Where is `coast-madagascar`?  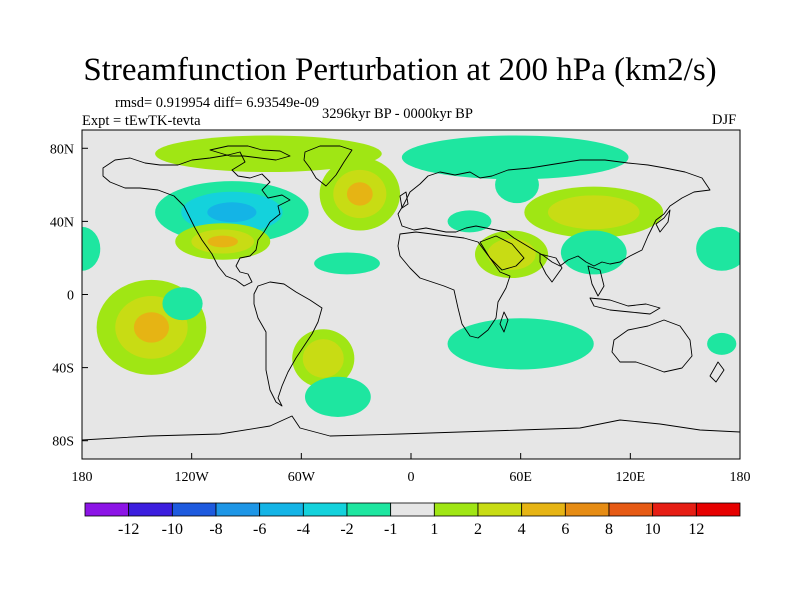 coast-madagascar is located at coordinates (504, 322).